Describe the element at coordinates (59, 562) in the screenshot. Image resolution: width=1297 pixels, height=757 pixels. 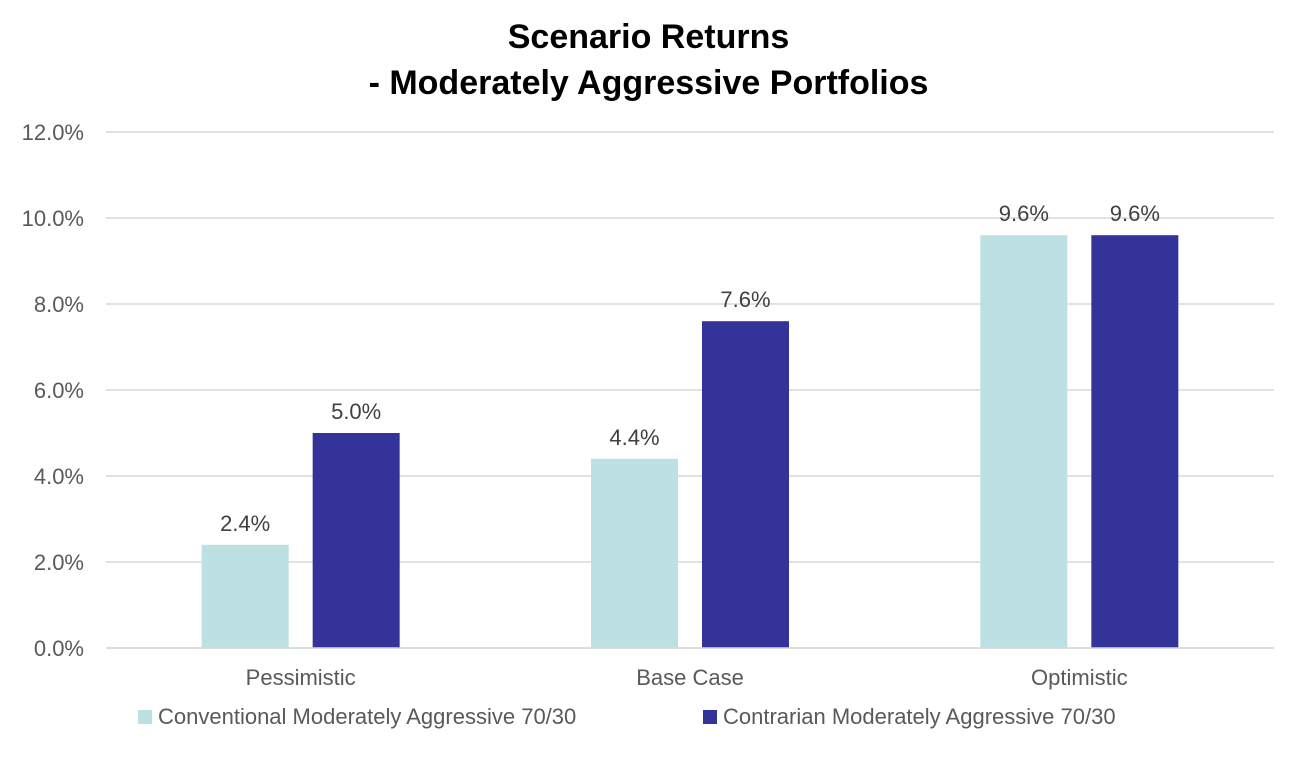
I see `y-tick-label: 2.0%` at that location.